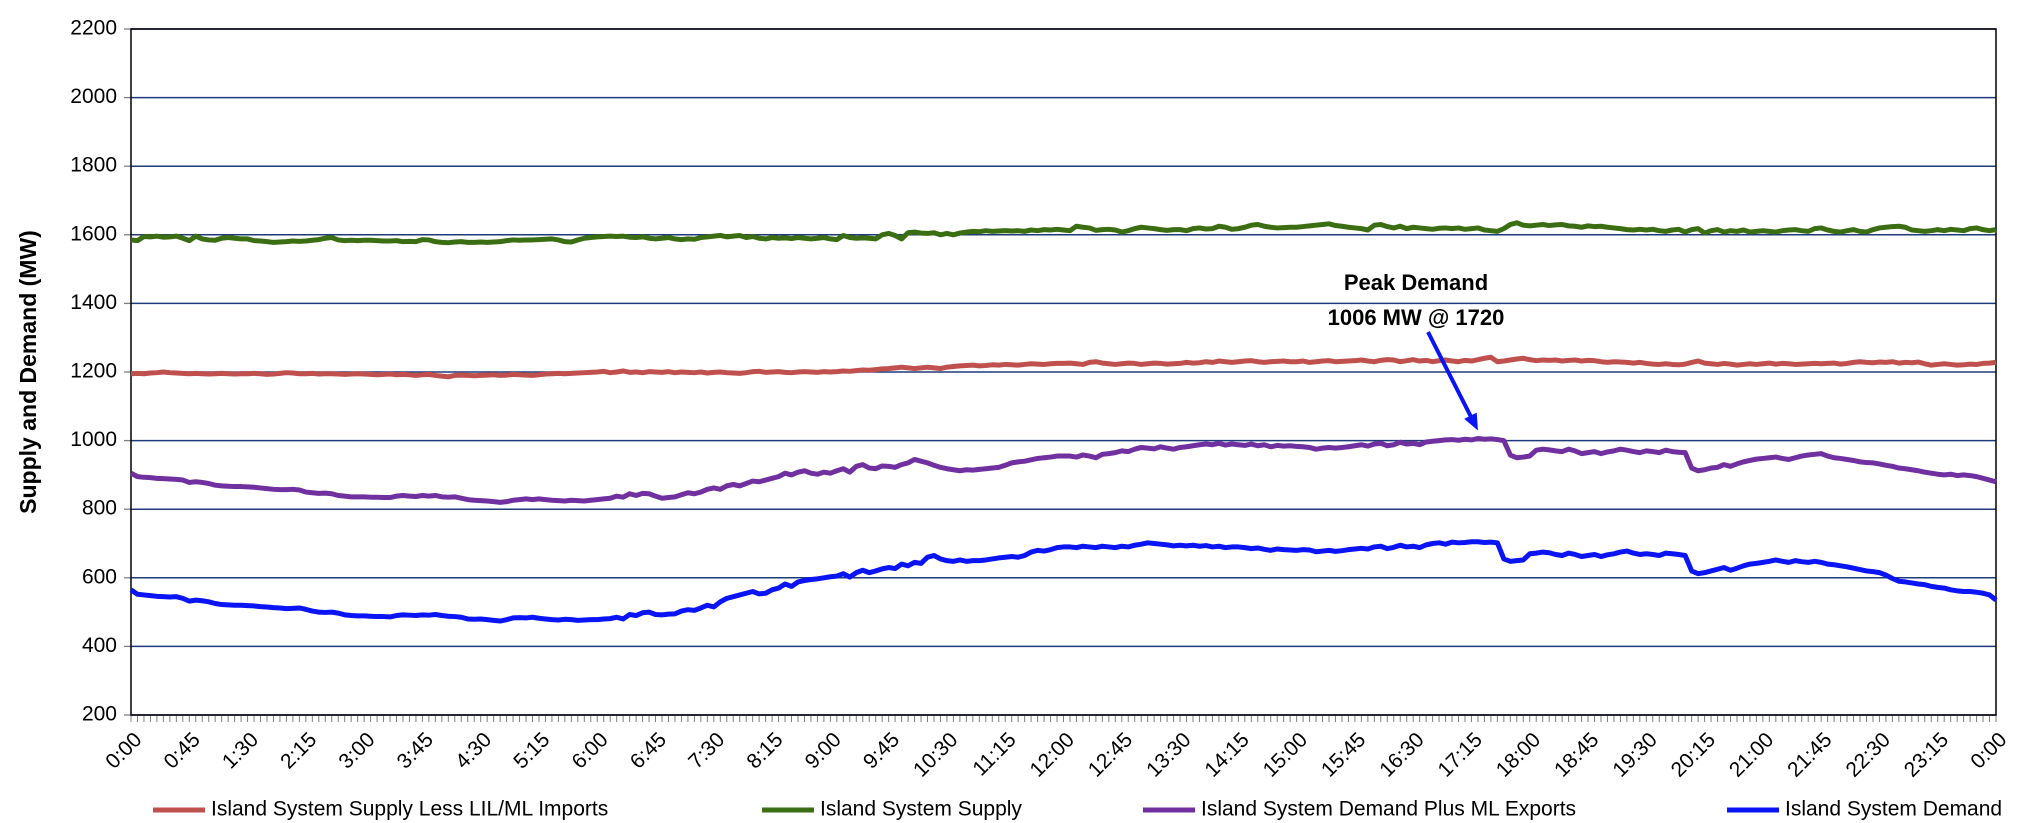  What do you see at coordinates (409, 809) in the screenshot?
I see `legend-label: Island System Supply Less LIL/ML Imports` at bounding box center [409, 809].